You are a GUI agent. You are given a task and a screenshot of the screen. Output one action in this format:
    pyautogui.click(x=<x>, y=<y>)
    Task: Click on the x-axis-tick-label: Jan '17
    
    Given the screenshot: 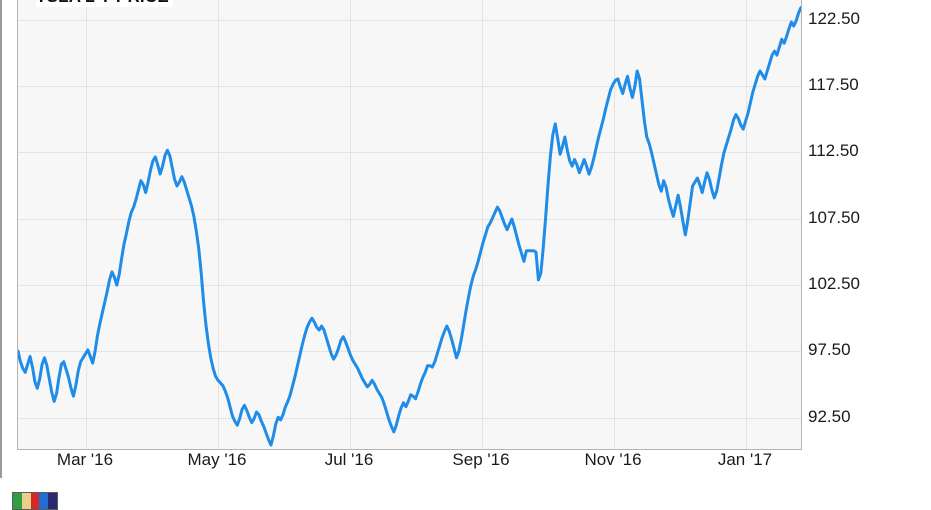 What is the action you would take?
    pyautogui.click(x=745, y=459)
    